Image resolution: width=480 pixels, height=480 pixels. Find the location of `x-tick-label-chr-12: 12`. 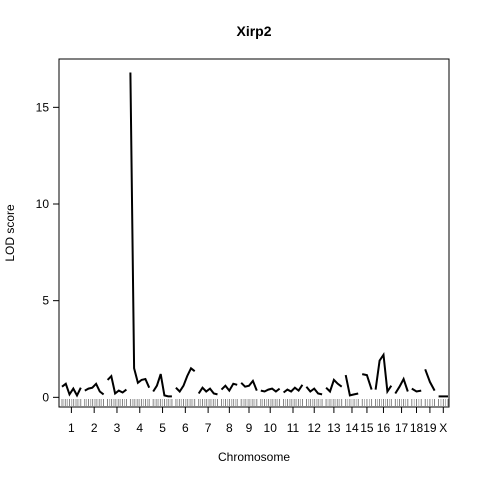

x-tick-label-chr-12: 12 is located at coordinates (315, 428).